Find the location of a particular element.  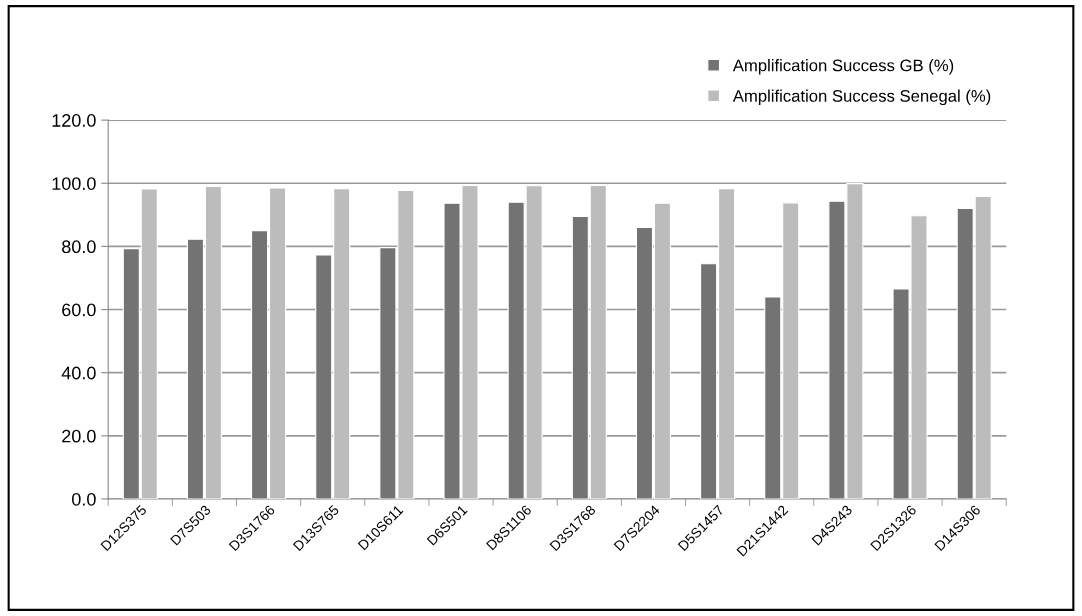

y-tick-label: 20.0 is located at coordinates (79, 436).